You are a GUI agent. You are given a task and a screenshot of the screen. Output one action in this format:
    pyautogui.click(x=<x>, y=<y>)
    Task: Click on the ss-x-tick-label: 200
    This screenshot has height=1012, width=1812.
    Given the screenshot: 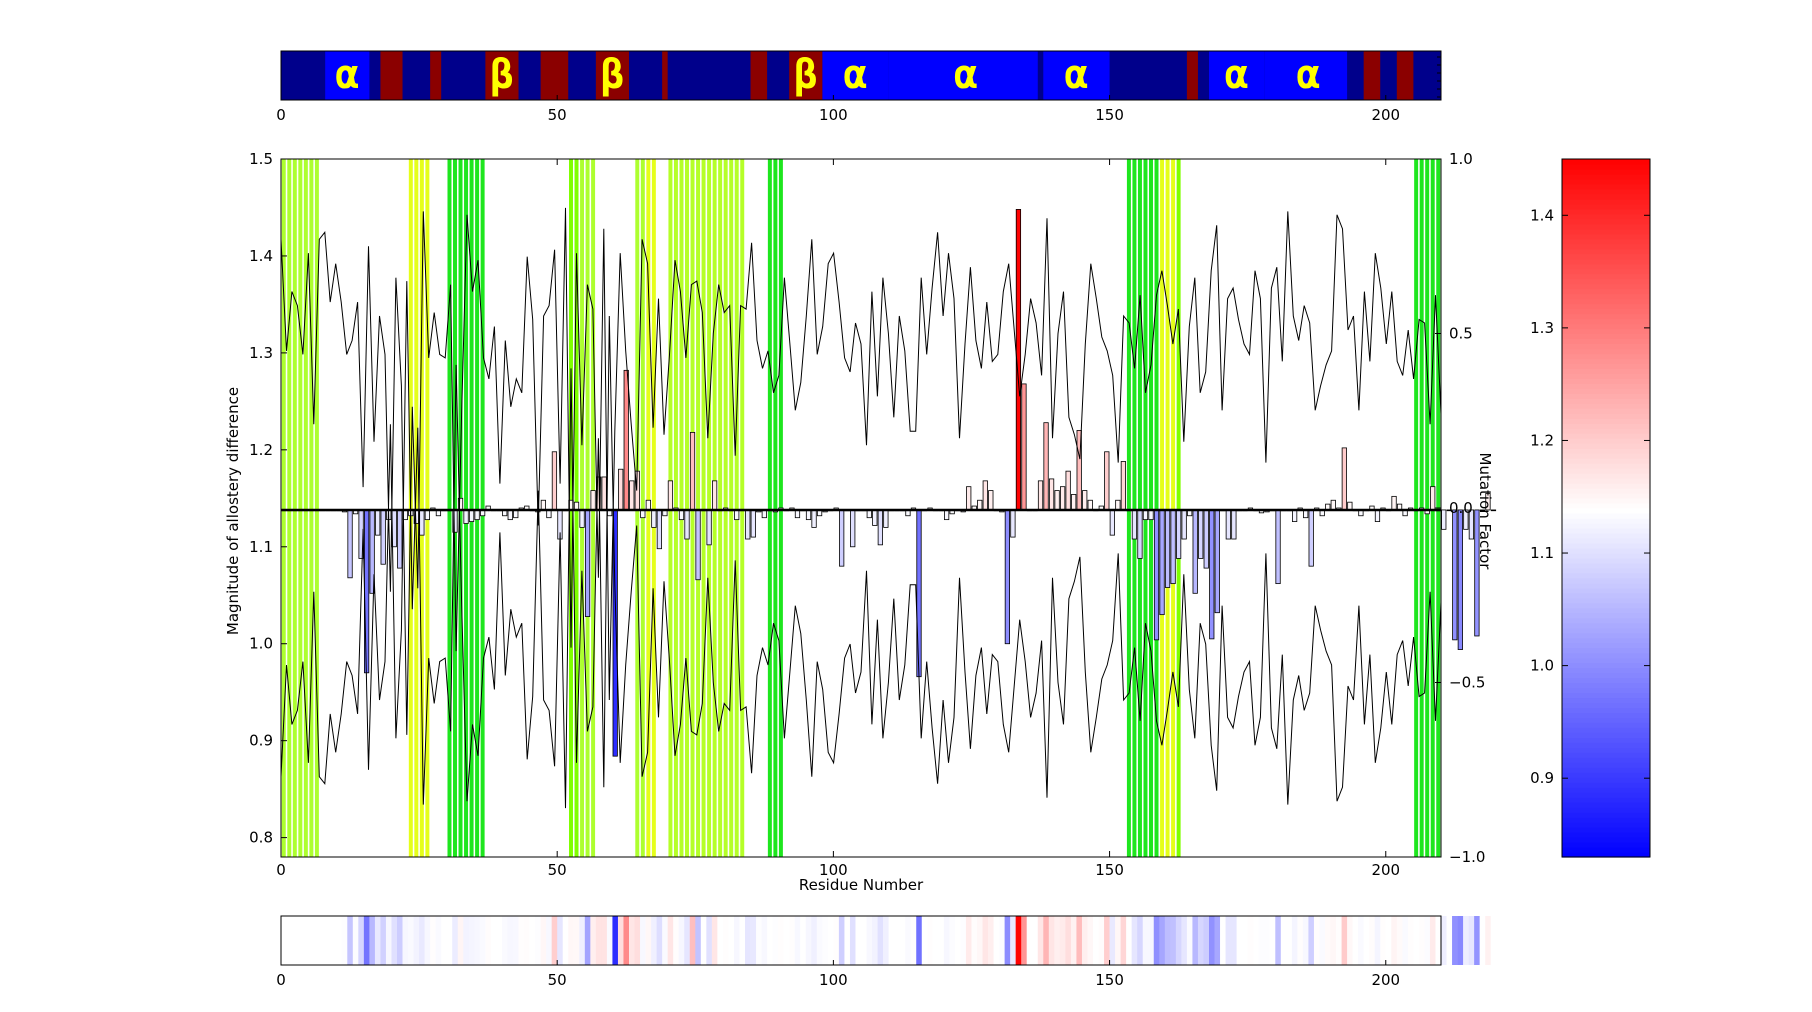 What is the action you would take?
    pyautogui.click(x=1385, y=115)
    